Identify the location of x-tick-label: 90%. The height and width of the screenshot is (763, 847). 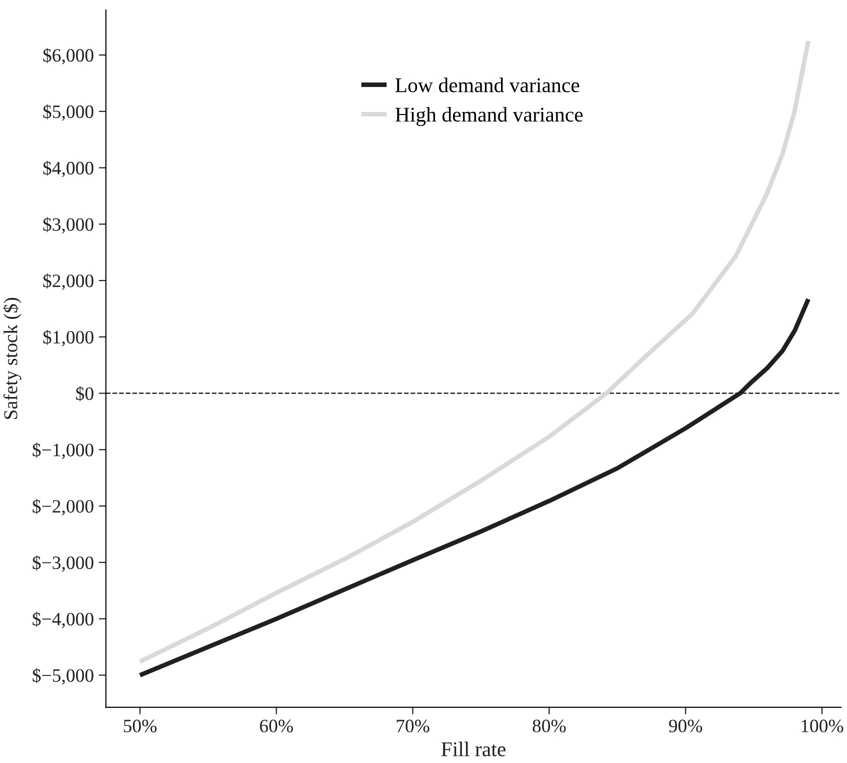
(685, 726).